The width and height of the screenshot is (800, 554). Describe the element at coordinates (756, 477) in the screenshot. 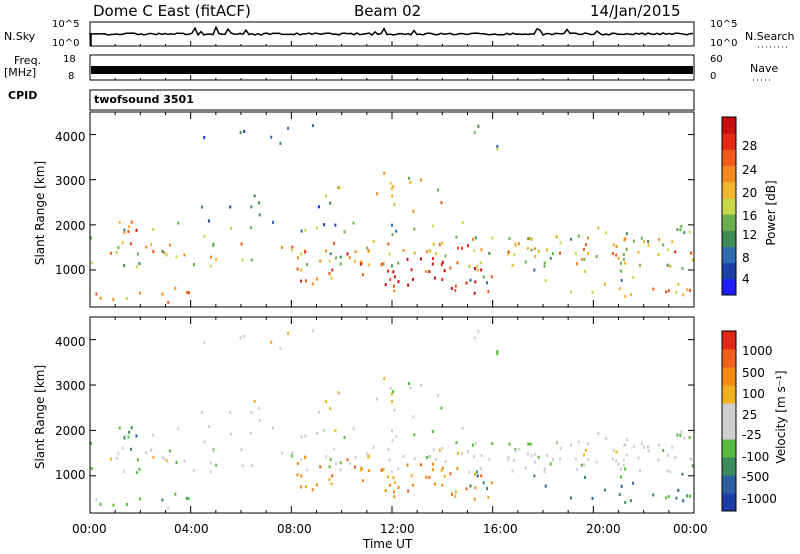

I see `vel-cbar-tick-m500: -500` at that location.